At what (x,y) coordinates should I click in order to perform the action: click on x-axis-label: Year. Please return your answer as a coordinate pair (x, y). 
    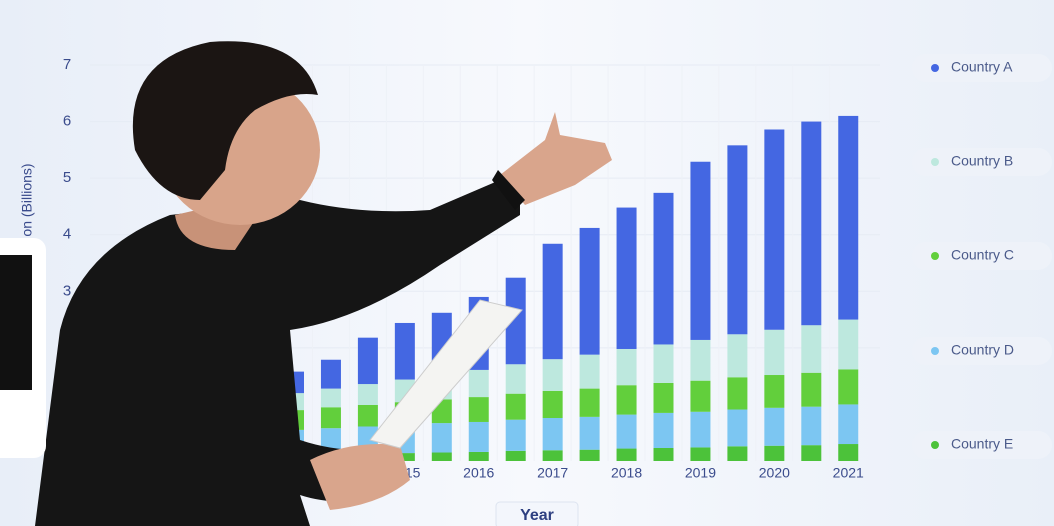
    Looking at the image, I should click on (537, 515).